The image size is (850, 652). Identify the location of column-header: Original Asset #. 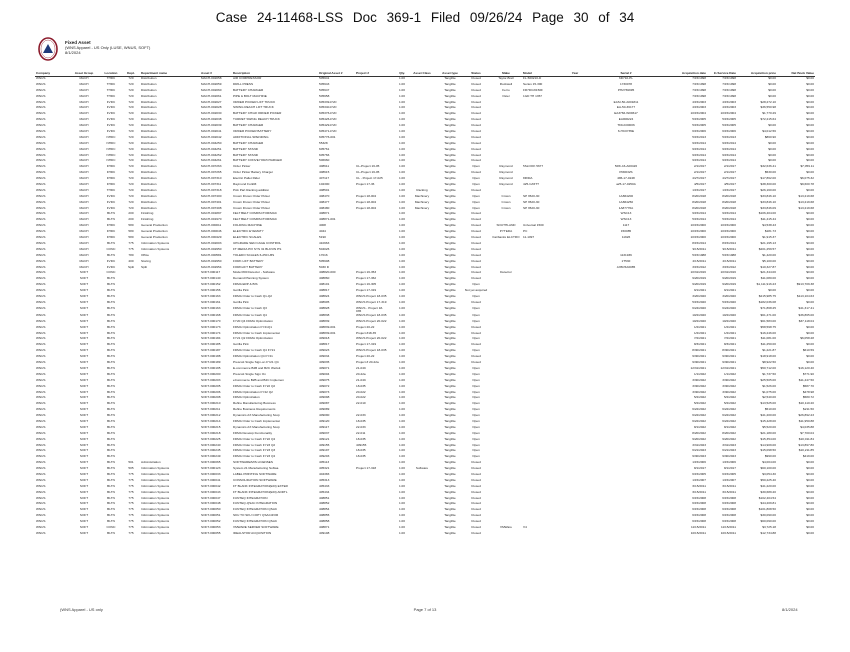
(336, 73).